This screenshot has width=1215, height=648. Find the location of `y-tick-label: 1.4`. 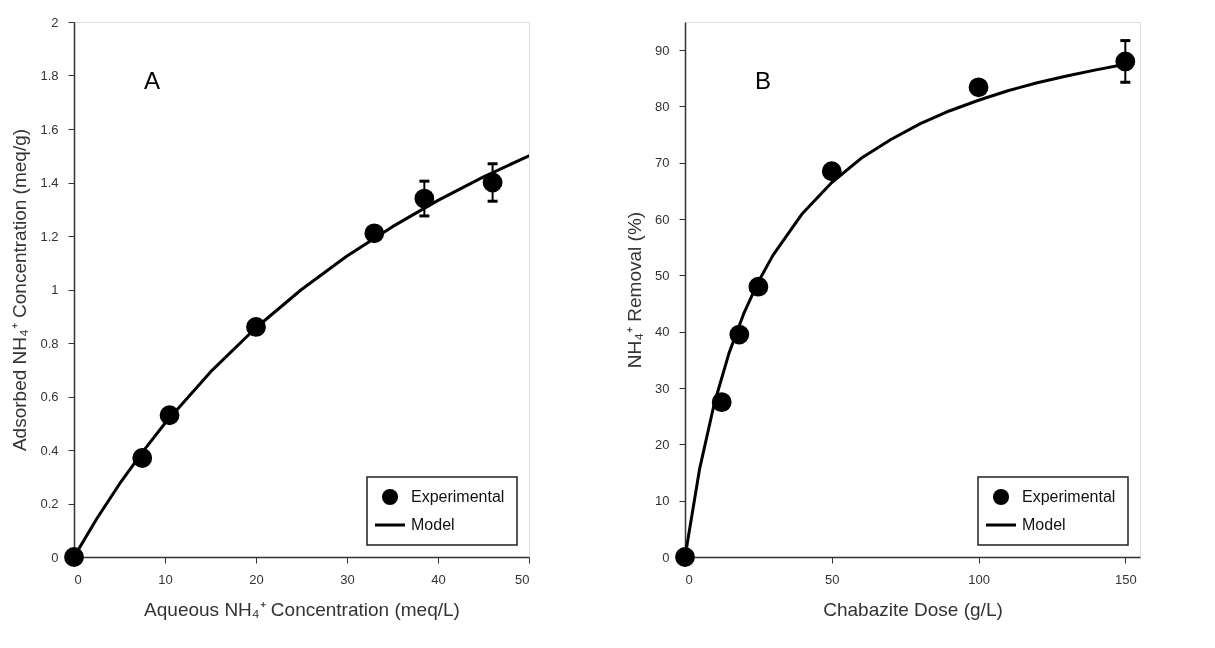

y-tick-label: 1.4 is located at coordinates (49, 182).